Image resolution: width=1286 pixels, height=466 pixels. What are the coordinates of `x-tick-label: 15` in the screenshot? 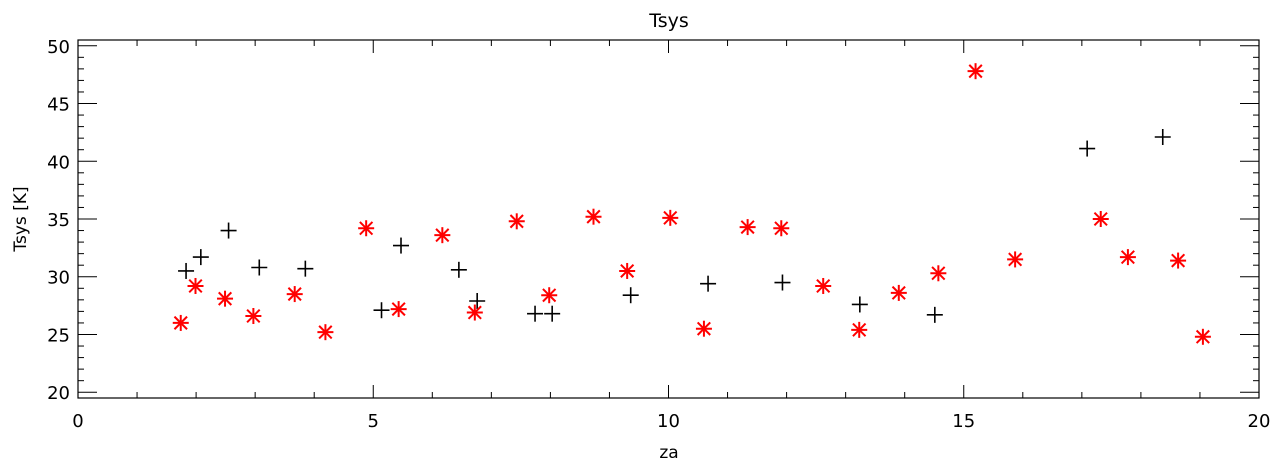 It's located at (963, 421).